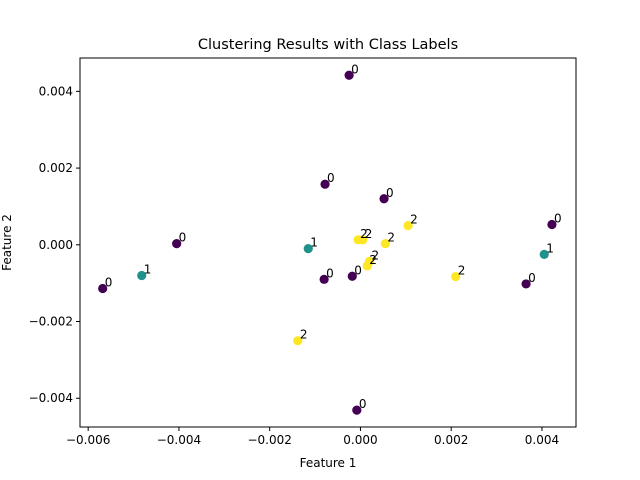 The image size is (640, 480). What do you see at coordinates (451, 440) in the screenshot?
I see `x-tick-label: 0.002` at bounding box center [451, 440].